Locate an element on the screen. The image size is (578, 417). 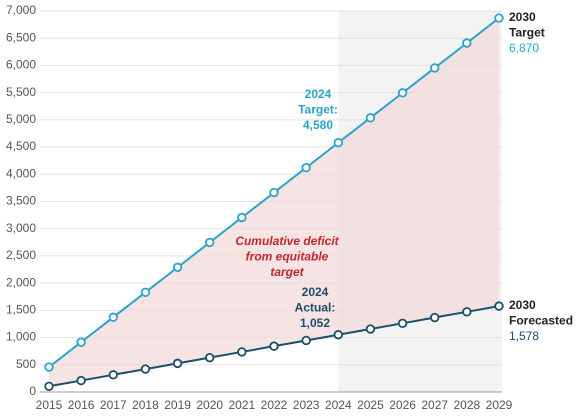
y-tick-label: 4,500 is located at coordinates (21, 146).